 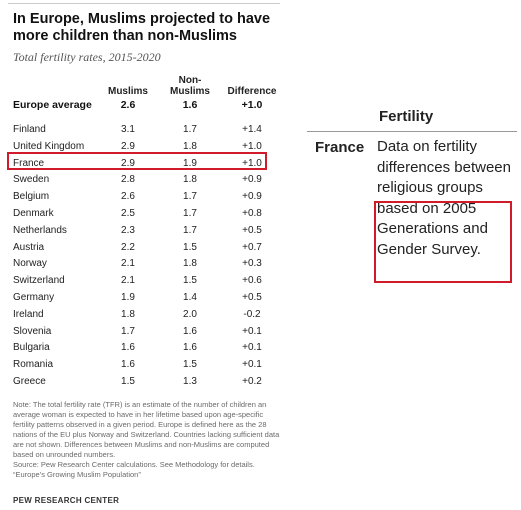 What do you see at coordinates (128, 180) in the screenshot?
I see `muslims-value: 2.8` at bounding box center [128, 180].